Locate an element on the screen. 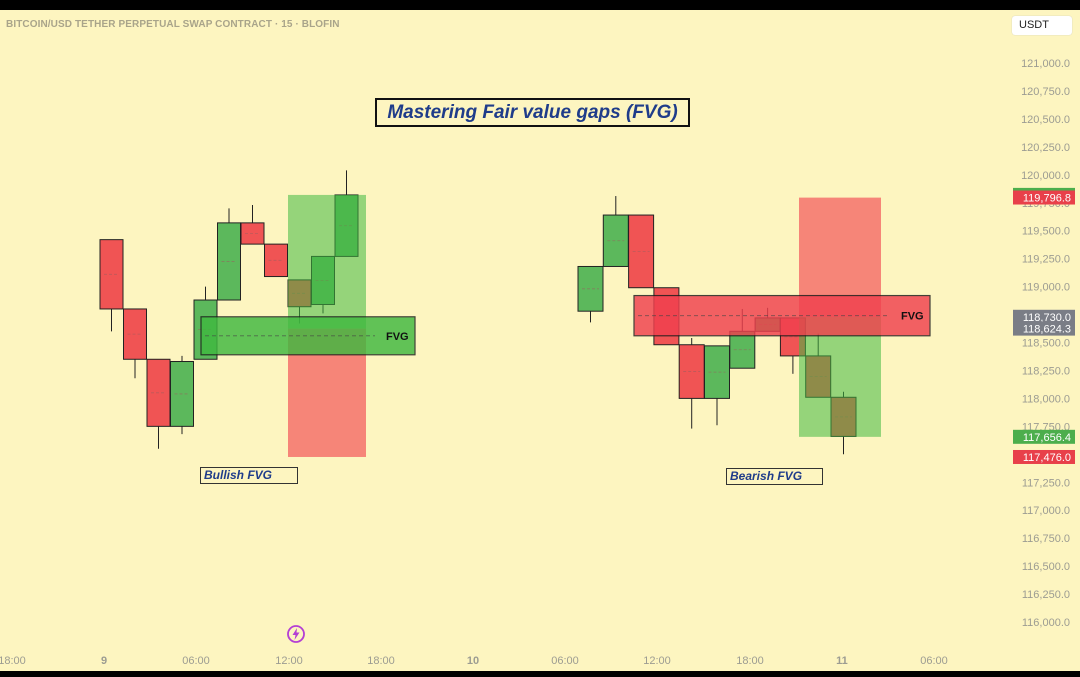 This screenshot has width=1080, height=677. price-tag-label: 118,624.3 is located at coordinates (1047, 330).